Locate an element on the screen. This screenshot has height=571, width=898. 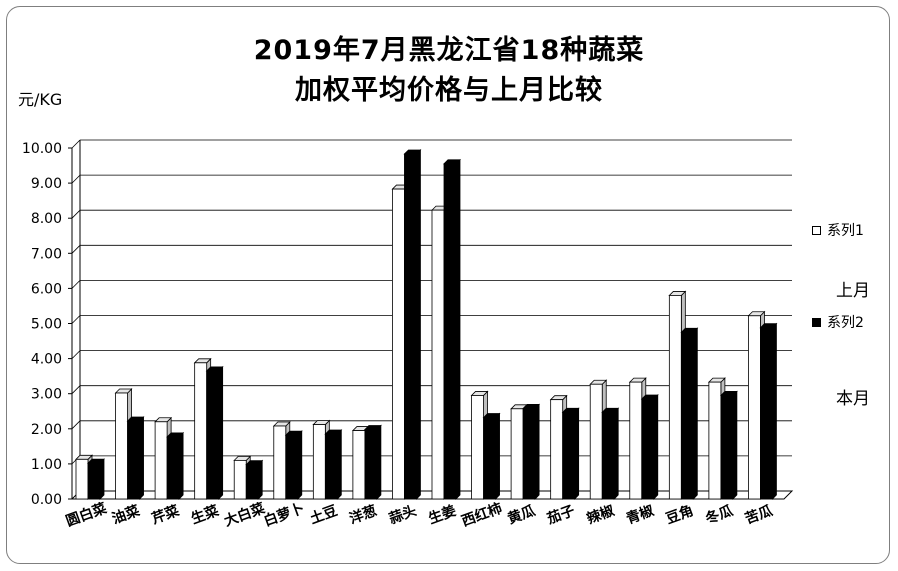
y-axis-unit-label: 元/KG is located at coordinates (40, 99).